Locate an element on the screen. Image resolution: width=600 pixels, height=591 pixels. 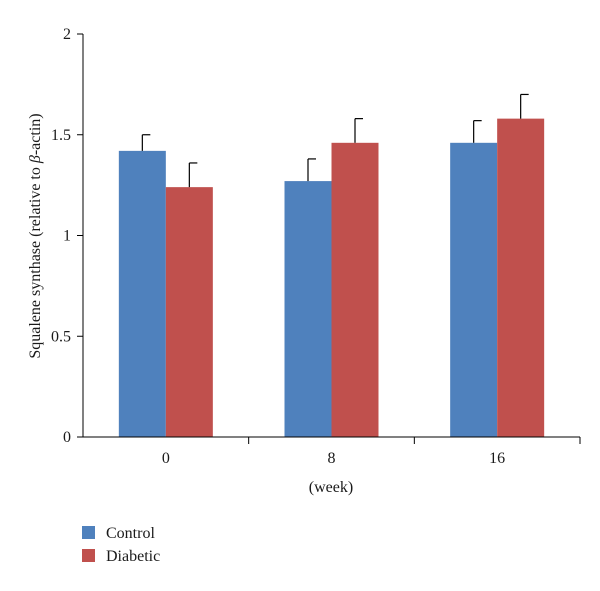
legend-swatch-control is located at coordinates (88, 532).